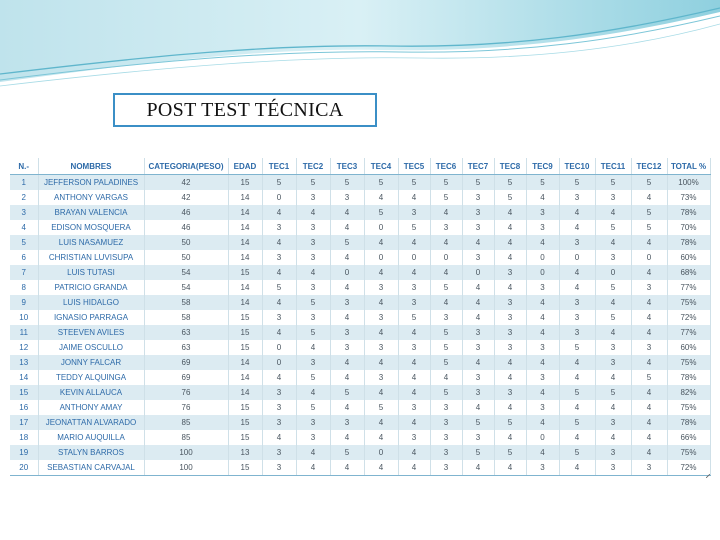  Describe the element at coordinates (649, 166) in the screenshot. I see `column-header: TEC12` at that location.